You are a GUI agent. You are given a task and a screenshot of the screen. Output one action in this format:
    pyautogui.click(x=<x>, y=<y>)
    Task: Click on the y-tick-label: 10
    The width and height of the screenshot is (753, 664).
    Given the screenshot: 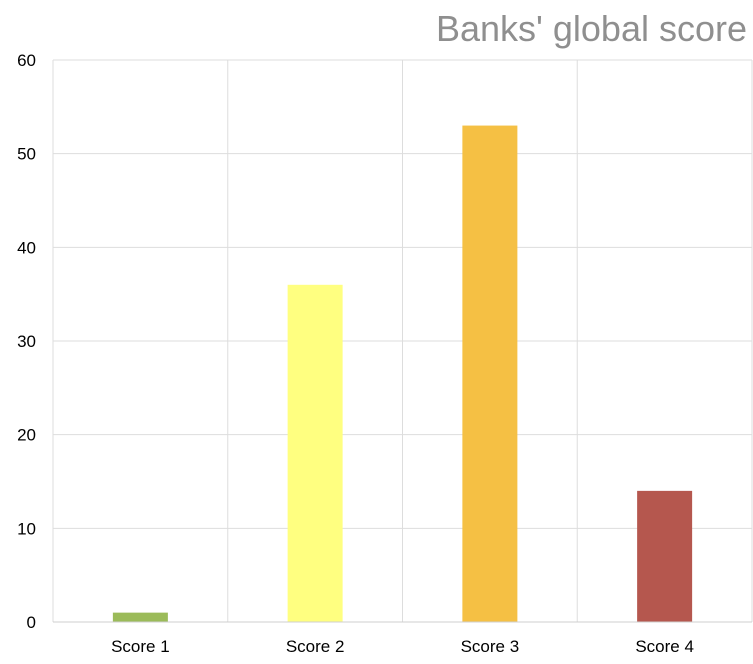 What is the action you would take?
    pyautogui.click(x=26, y=528)
    